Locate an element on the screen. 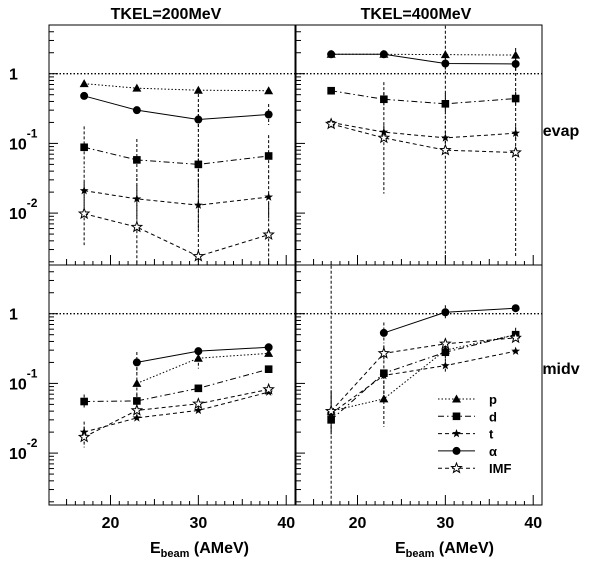 The image size is (591, 561). series-line-openstar is located at coordinates (176, 413).